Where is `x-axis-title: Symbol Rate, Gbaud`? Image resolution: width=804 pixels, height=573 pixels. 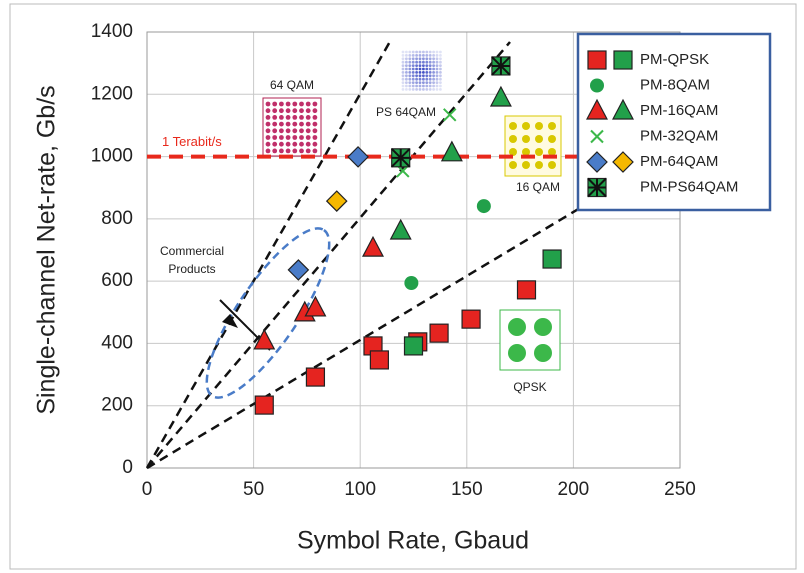
x-axis-title: Symbol Rate, Gbaud is located at coordinates (413, 541).